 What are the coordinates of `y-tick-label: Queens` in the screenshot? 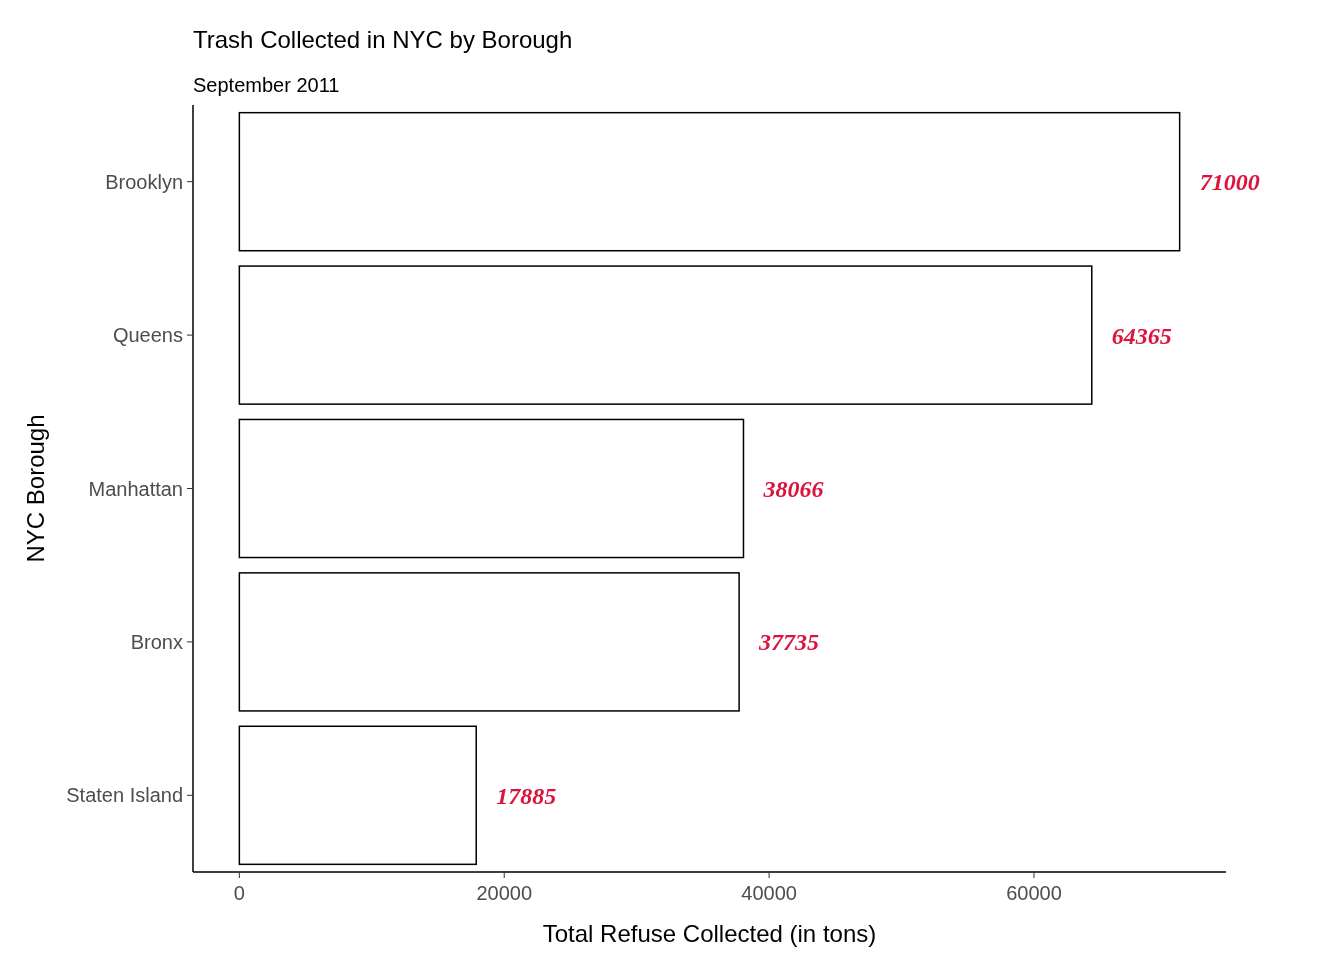 It's located at (147, 335).